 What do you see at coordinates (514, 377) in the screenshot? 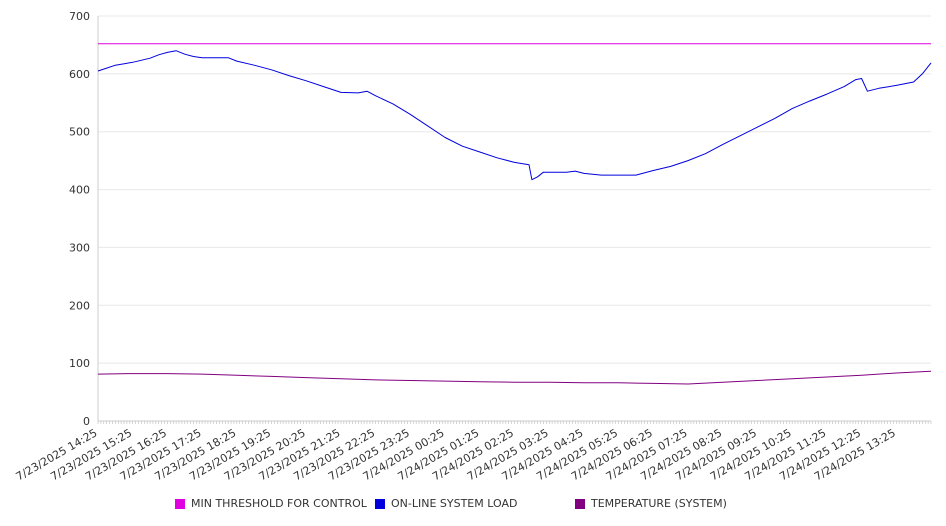
I see `series-line` at bounding box center [514, 377].